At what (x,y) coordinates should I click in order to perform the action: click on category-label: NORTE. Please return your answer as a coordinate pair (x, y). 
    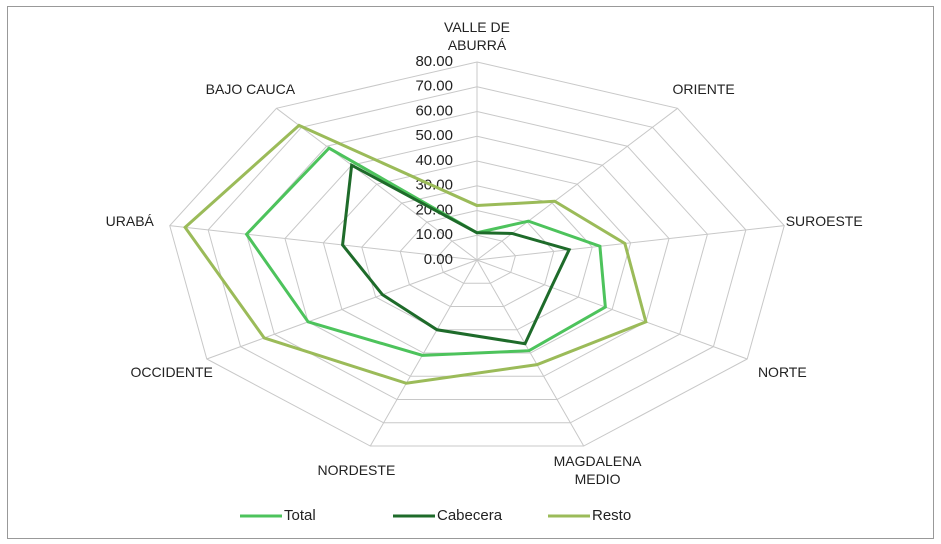
    Looking at the image, I should click on (782, 371).